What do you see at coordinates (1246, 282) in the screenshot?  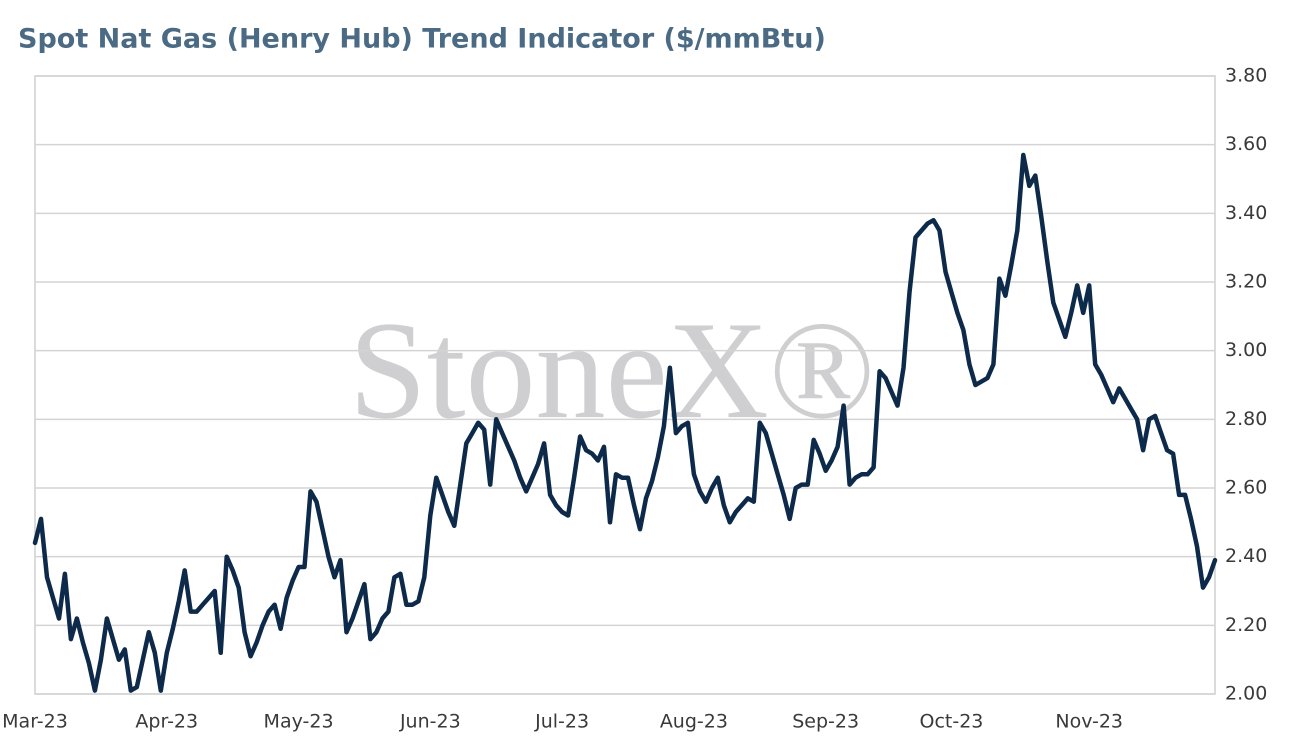 I see `y-tick-label: 3.20` at bounding box center [1246, 282].